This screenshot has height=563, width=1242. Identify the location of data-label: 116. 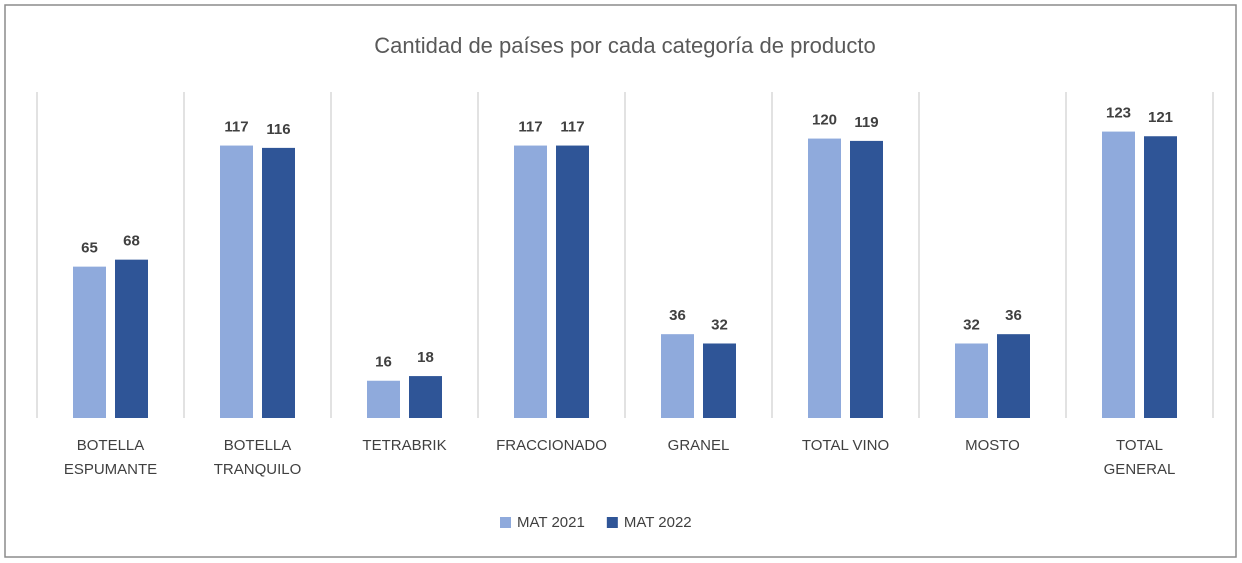
(278, 129).